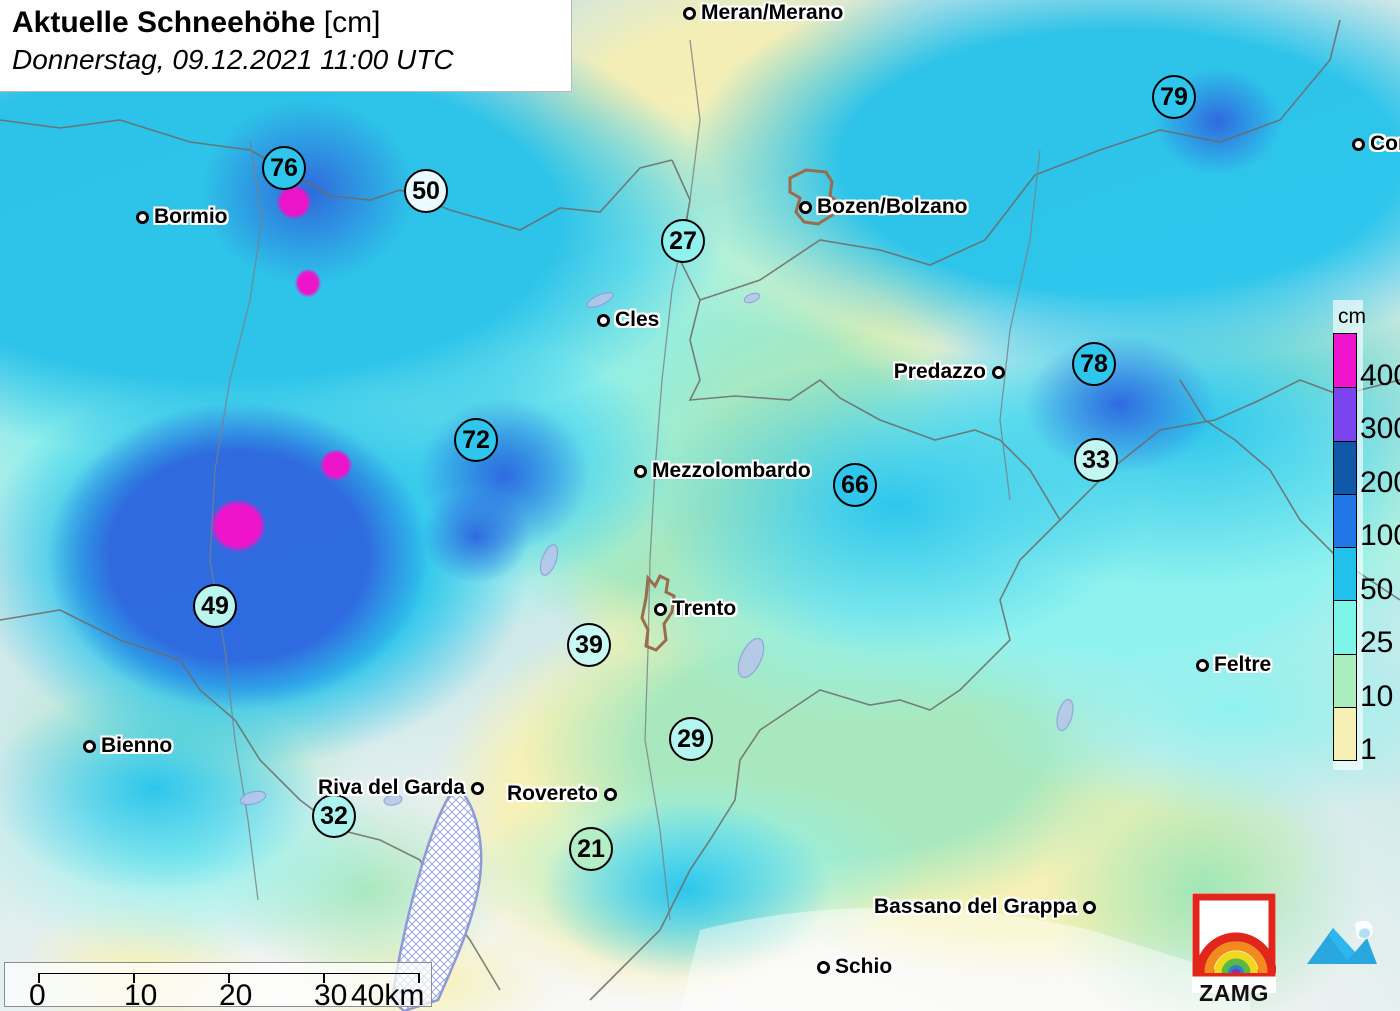  I want to click on city-label: Mezzolombardo, so click(722, 471).